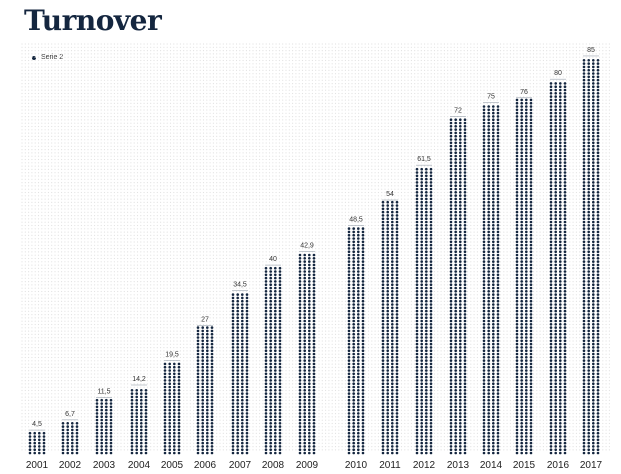 This screenshot has width=621, height=474. I want to click on bar-2006, so click(205, 390).